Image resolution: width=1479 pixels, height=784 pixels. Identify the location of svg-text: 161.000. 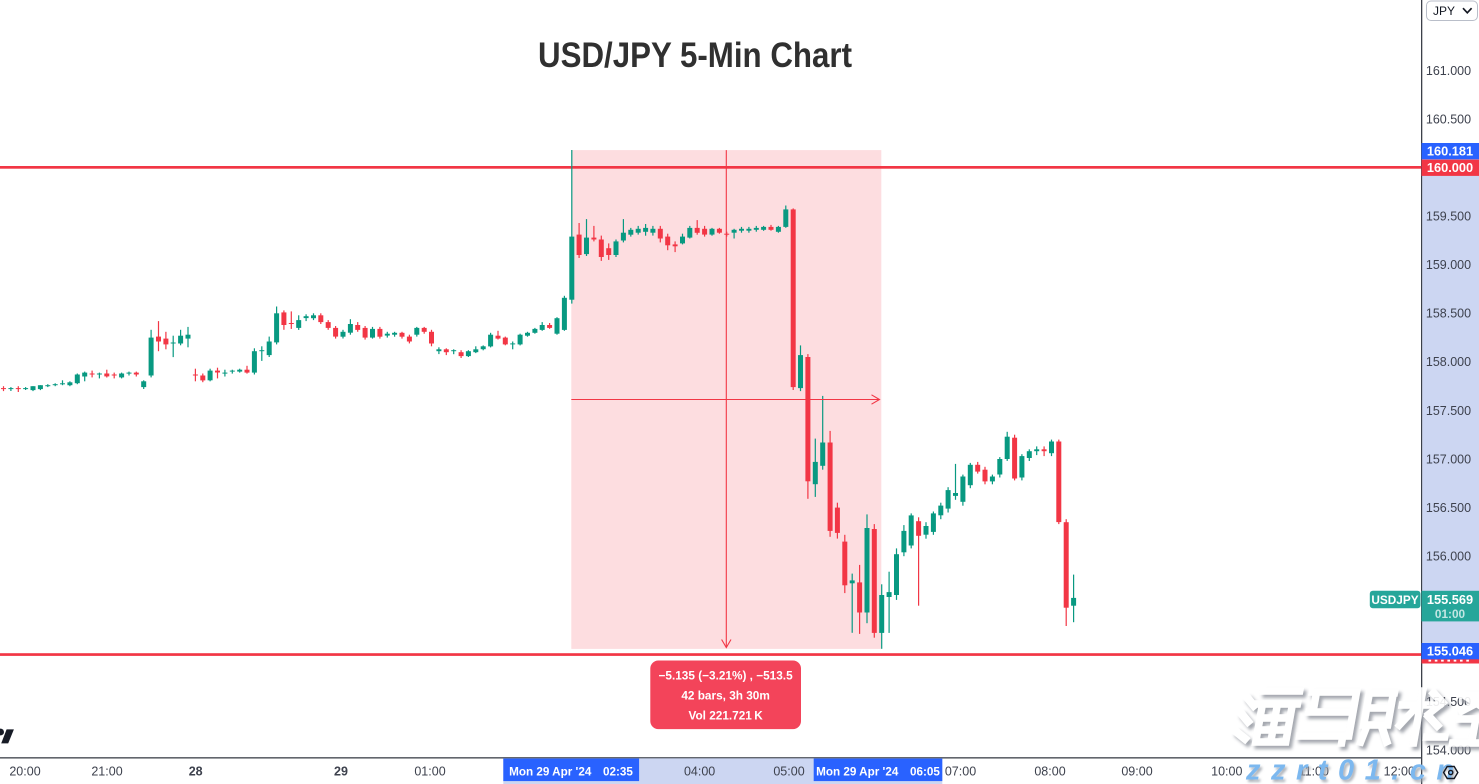
(1448, 71).